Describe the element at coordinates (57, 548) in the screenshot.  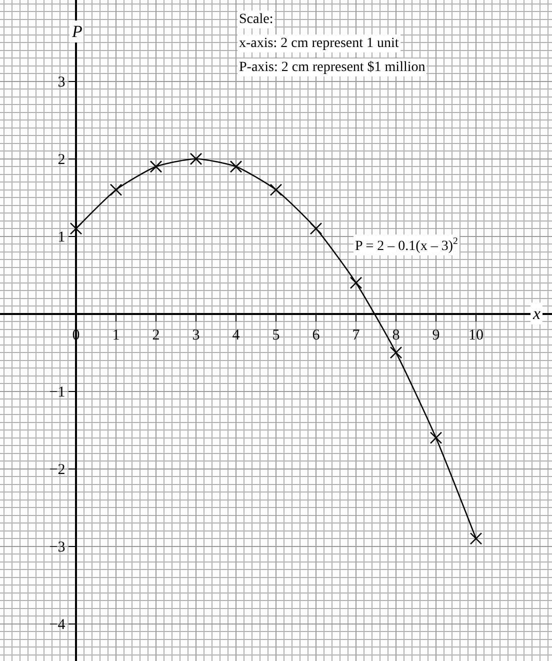
I see `y-tick-label: −3` at that location.